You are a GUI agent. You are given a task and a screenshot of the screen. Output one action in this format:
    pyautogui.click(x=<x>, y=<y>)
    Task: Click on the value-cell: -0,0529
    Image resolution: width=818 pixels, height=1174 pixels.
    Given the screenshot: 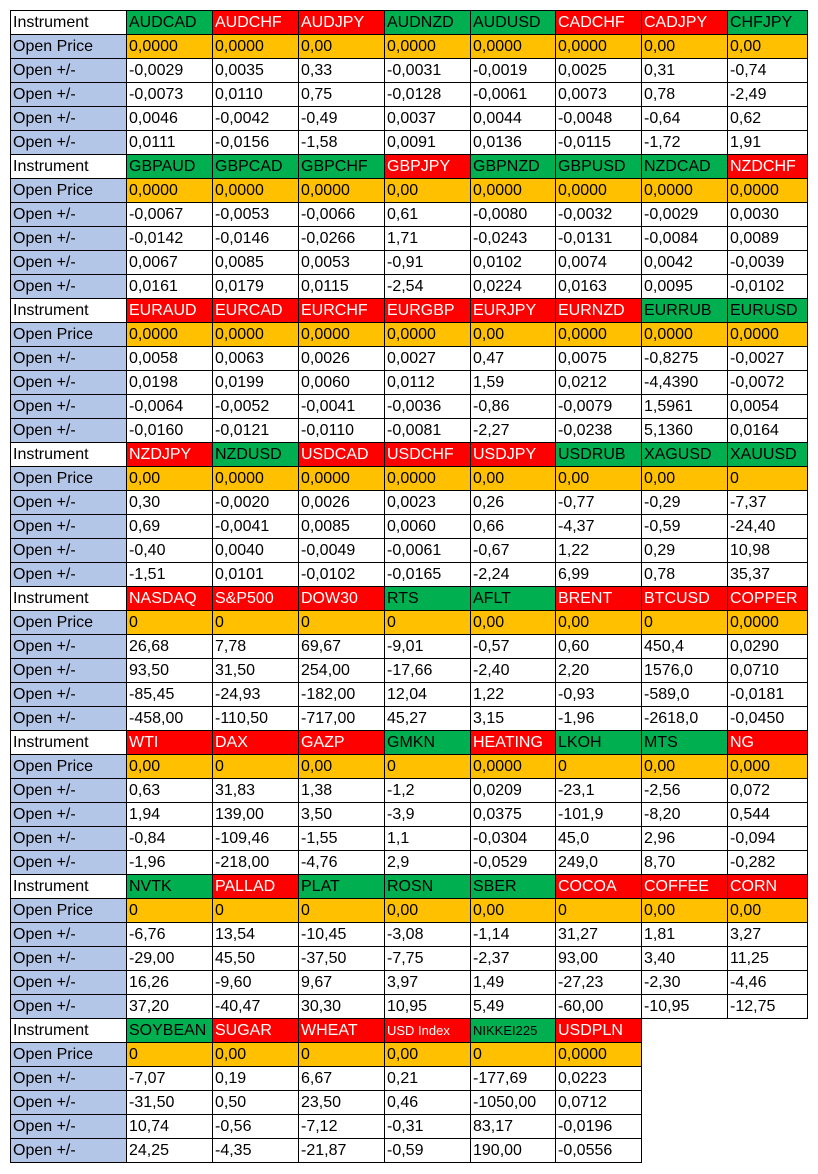 What is the action you would take?
    pyautogui.click(x=513, y=862)
    